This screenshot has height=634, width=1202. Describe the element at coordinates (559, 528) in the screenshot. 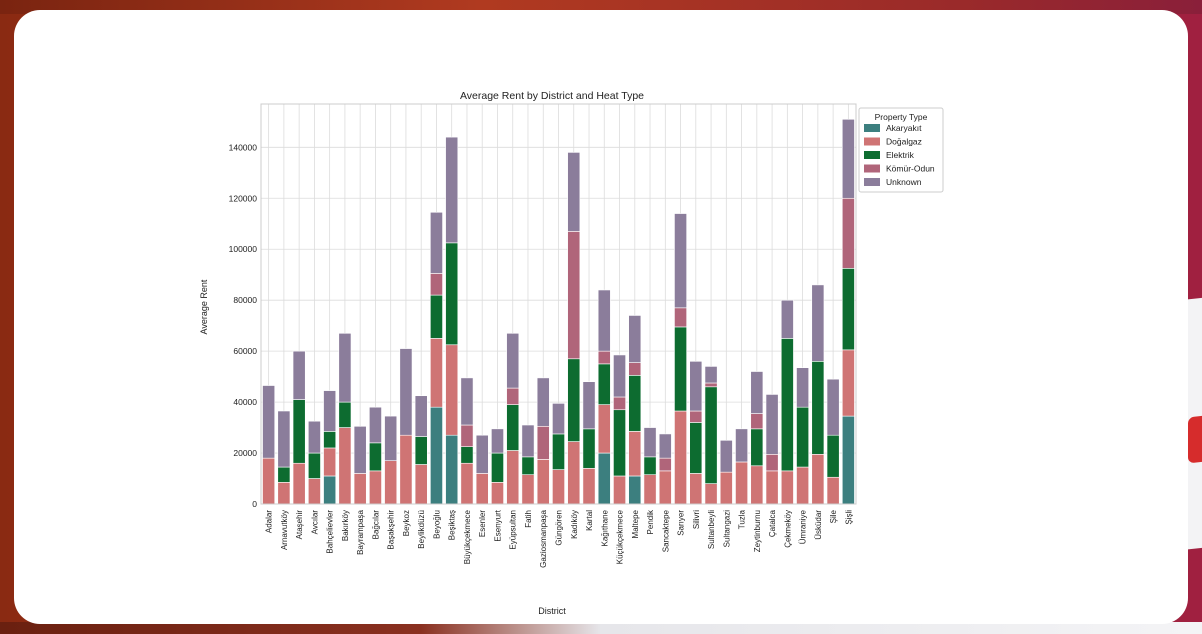

I see `x-tick-label: Güngören` at that location.